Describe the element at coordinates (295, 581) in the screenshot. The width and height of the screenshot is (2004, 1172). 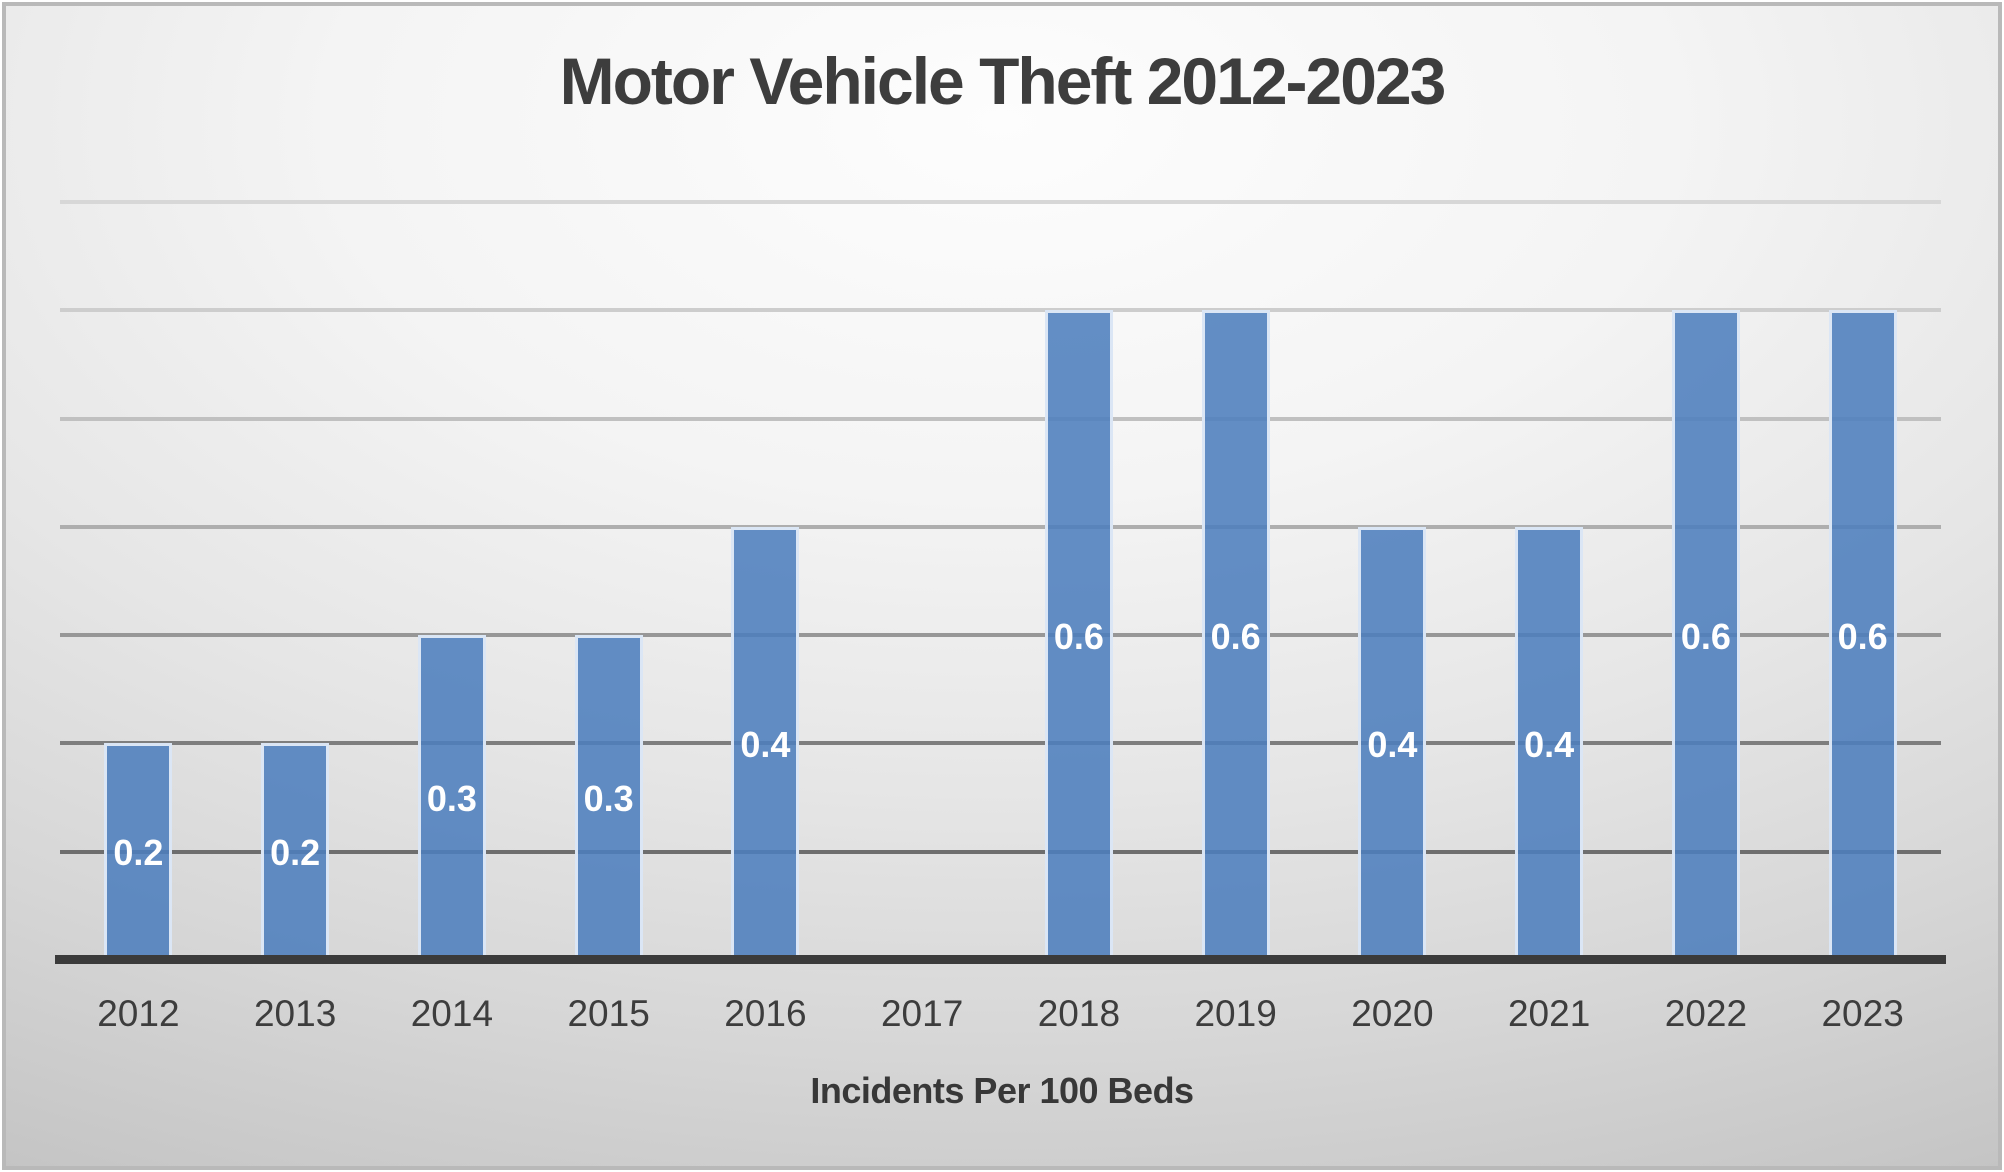
I see `bar-slot-2013: 0.2` at that location.